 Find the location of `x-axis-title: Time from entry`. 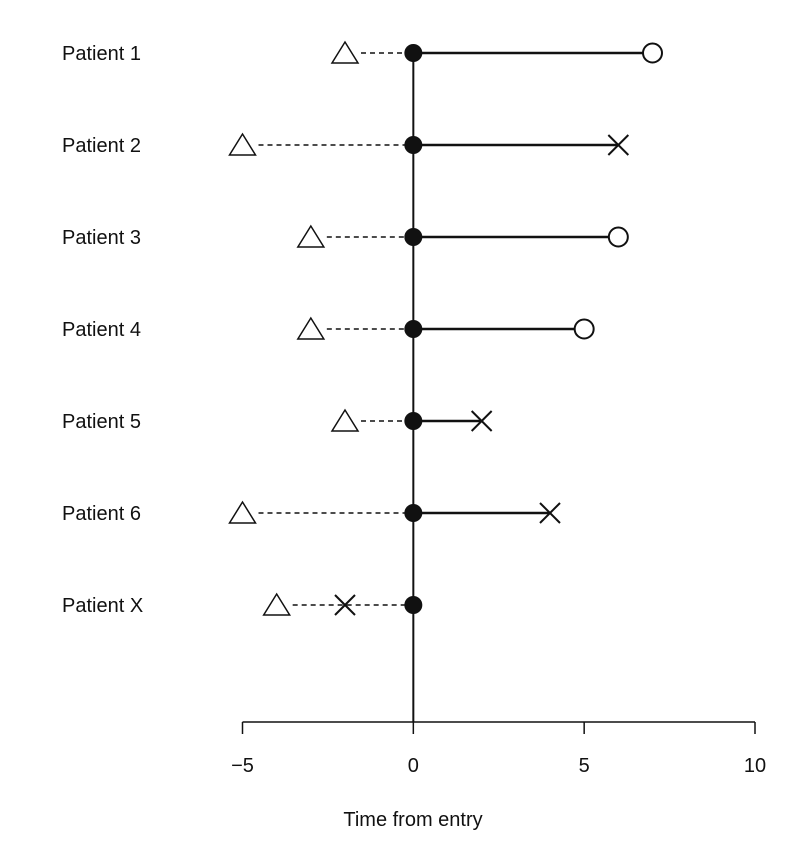

x-axis-title: Time from entry is located at coordinates (412, 820).